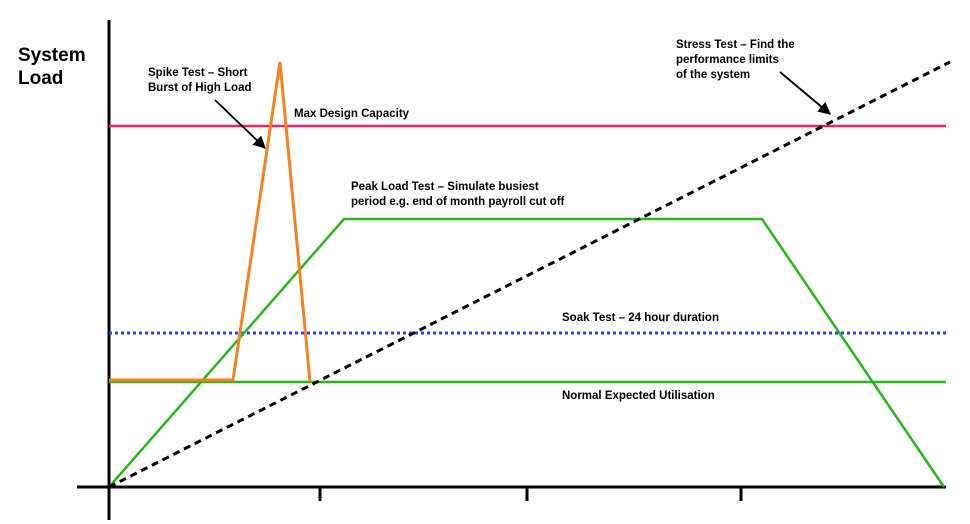  What do you see at coordinates (638, 396) in the screenshot?
I see `normal-utilisation-label: Normal Expected Utilisation` at bounding box center [638, 396].